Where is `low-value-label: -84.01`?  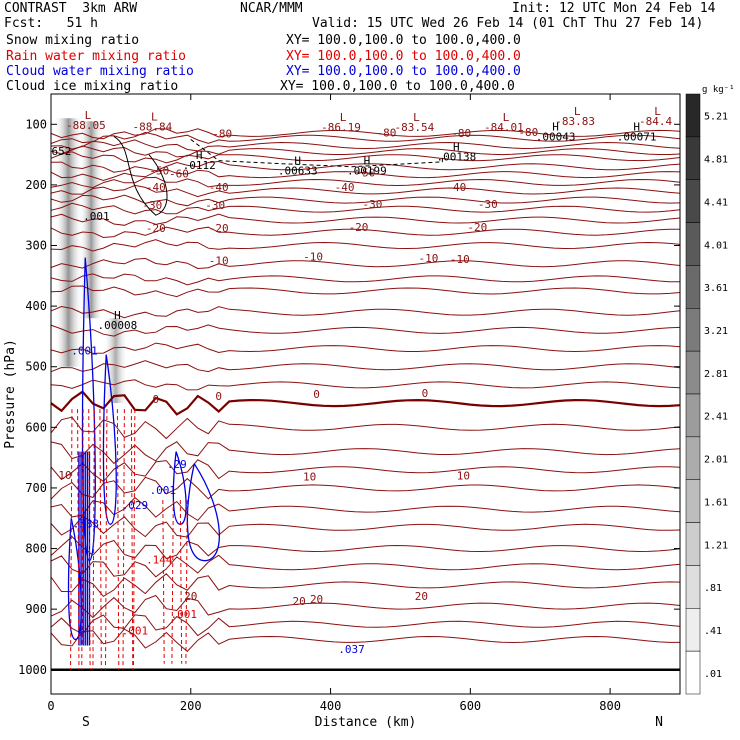
low-value-label: -84.01 is located at coordinates (504, 127).